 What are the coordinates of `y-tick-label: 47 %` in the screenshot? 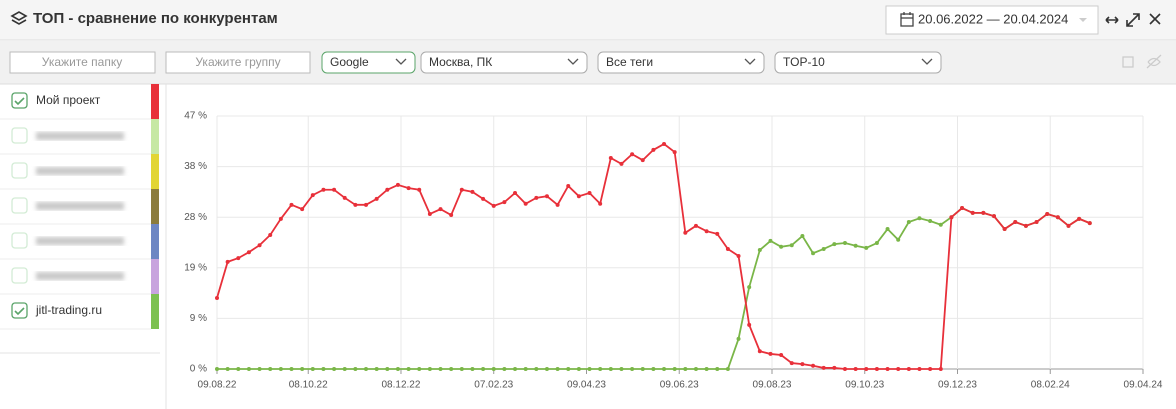 It's located at (195, 116).